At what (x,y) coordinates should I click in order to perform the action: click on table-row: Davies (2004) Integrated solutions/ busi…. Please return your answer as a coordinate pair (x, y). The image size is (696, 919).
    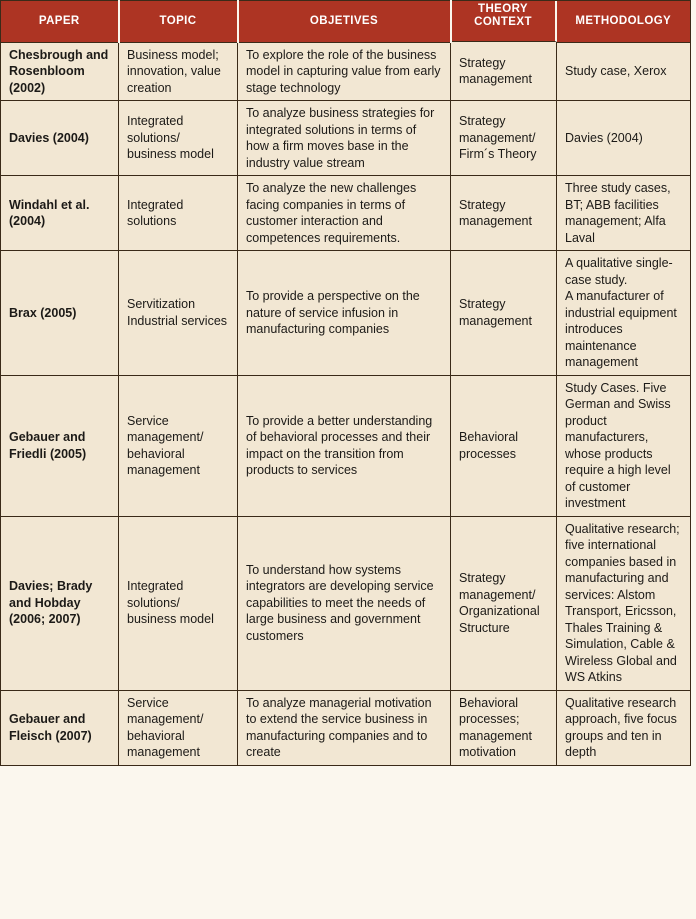
    Looking at the image, I should click on (345, 138).